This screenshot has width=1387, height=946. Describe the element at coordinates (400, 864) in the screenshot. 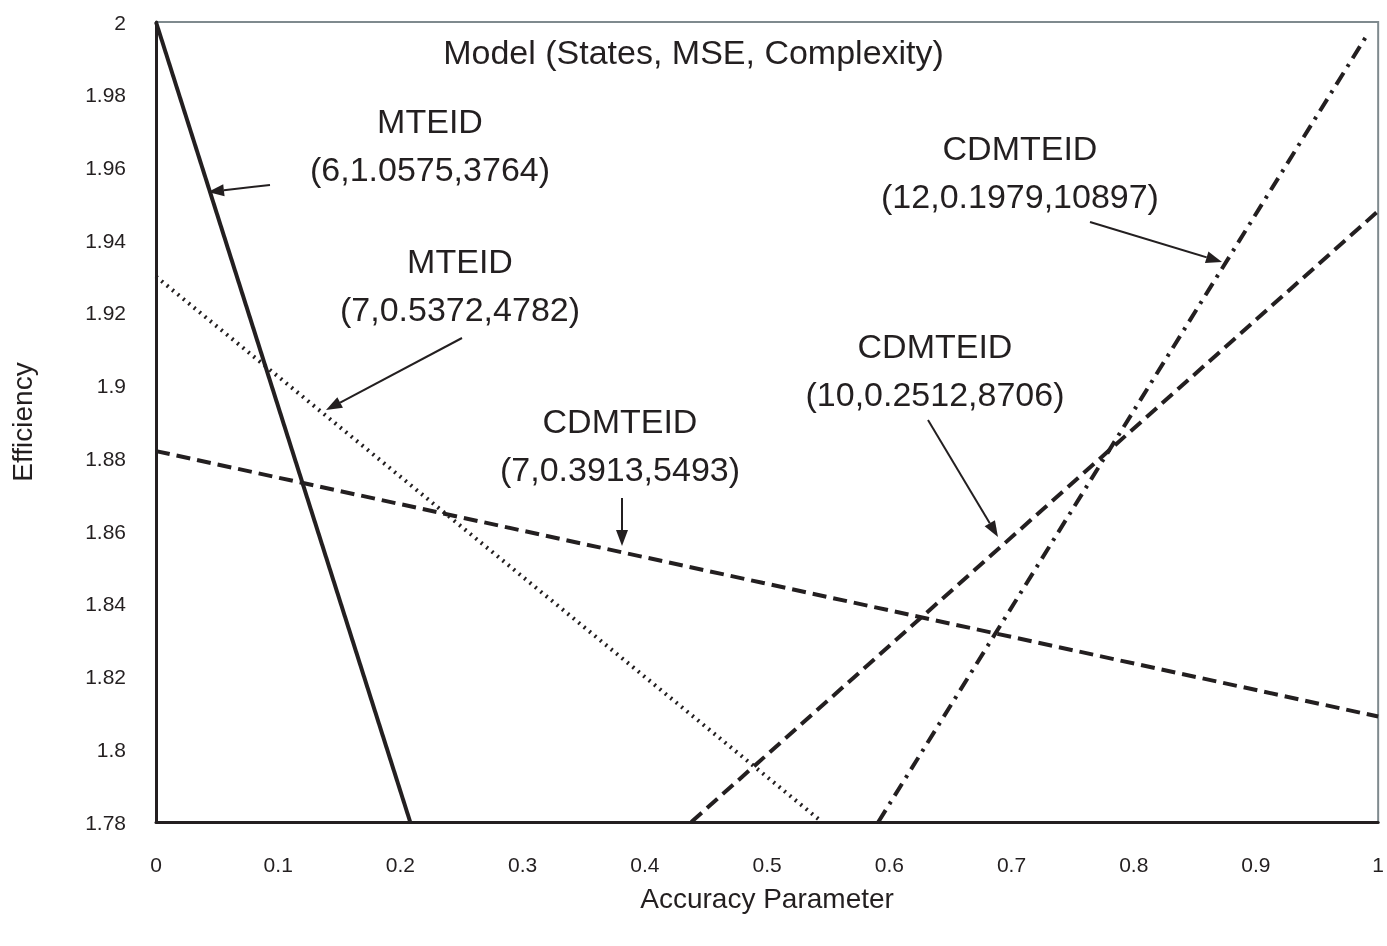

I see `x-tick-label: 0.2` at that location.